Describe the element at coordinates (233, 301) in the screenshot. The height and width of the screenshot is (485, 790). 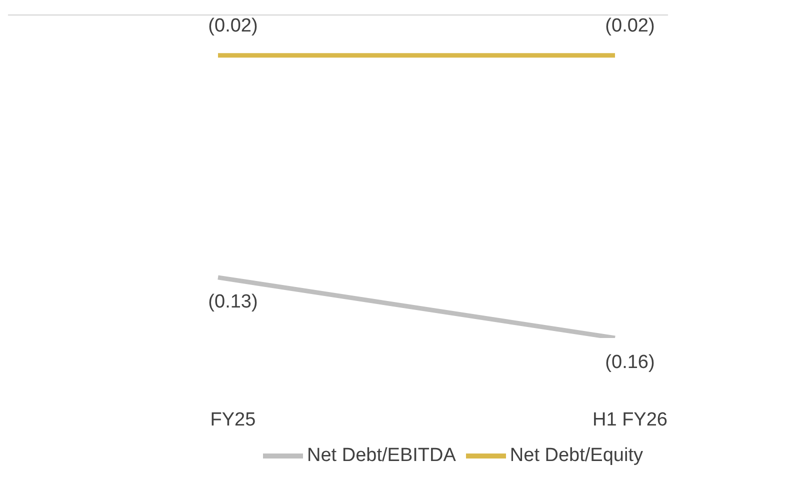
I see `data-label: (0.13)` at that location.